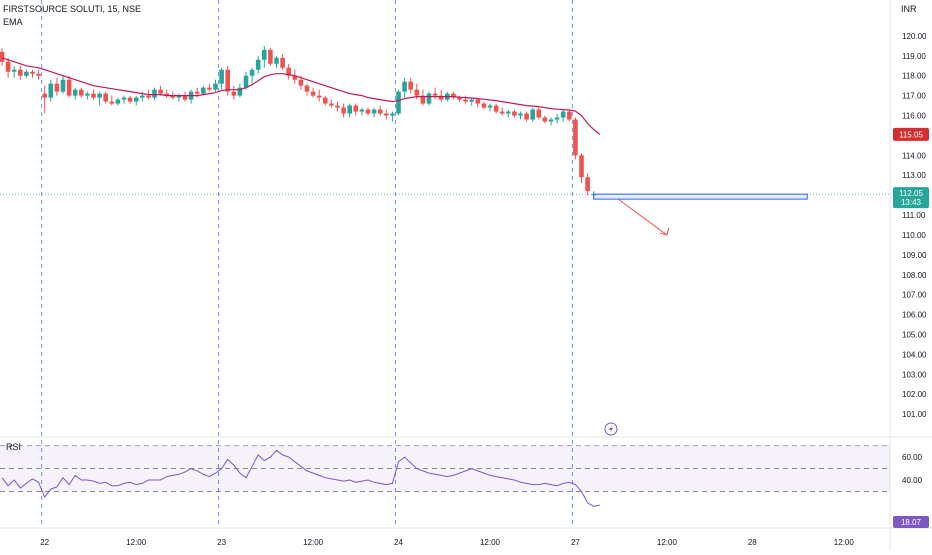 This screenshot has height=555, width=932. Describe the element at coordinates (911, 202) in the screenshot. I see `countdown-label: 13:43` at that location.